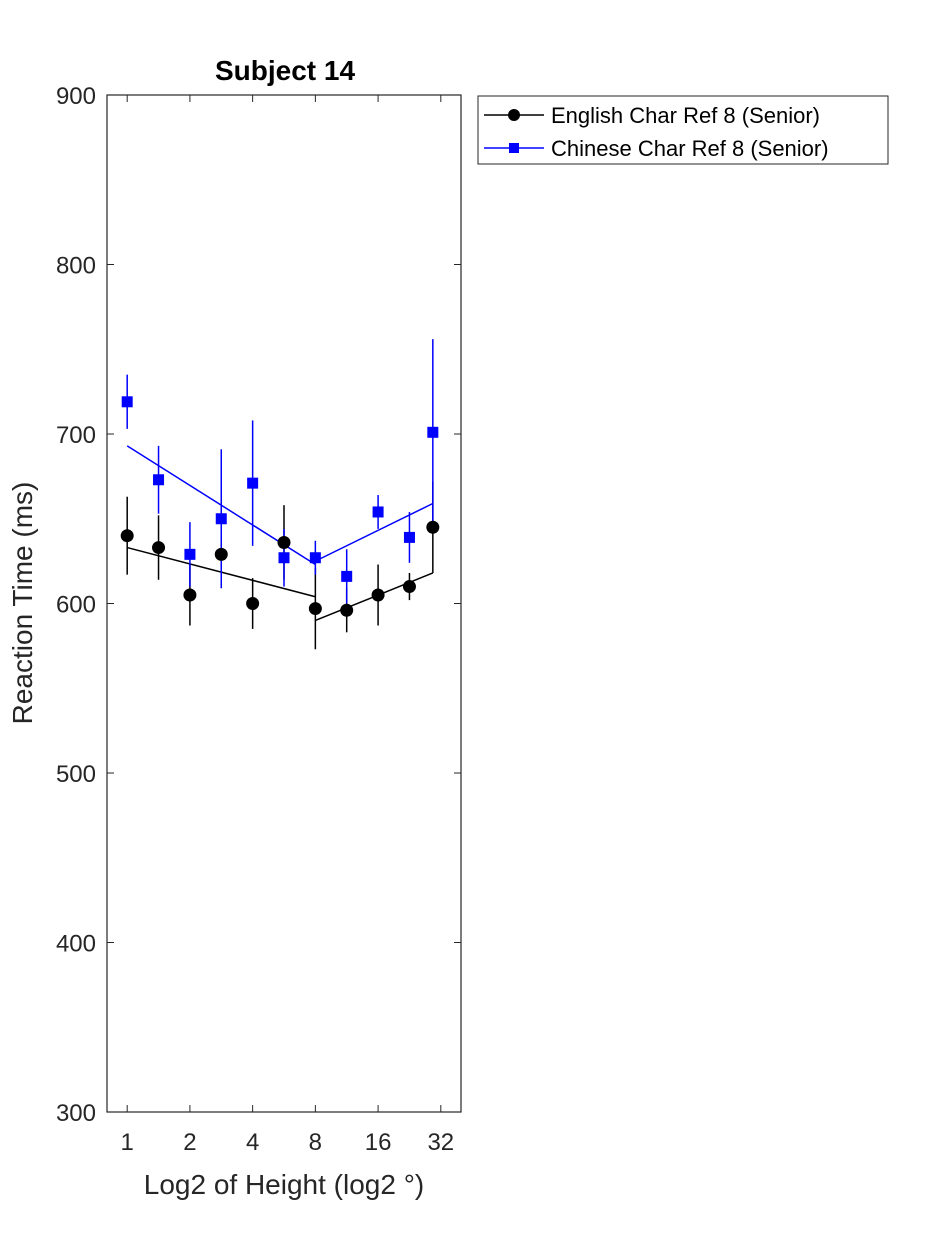  What do you see at coordinates (514, 115) in the screenshot?
I see `legend-marker-english` at bounding box center [514, 115].